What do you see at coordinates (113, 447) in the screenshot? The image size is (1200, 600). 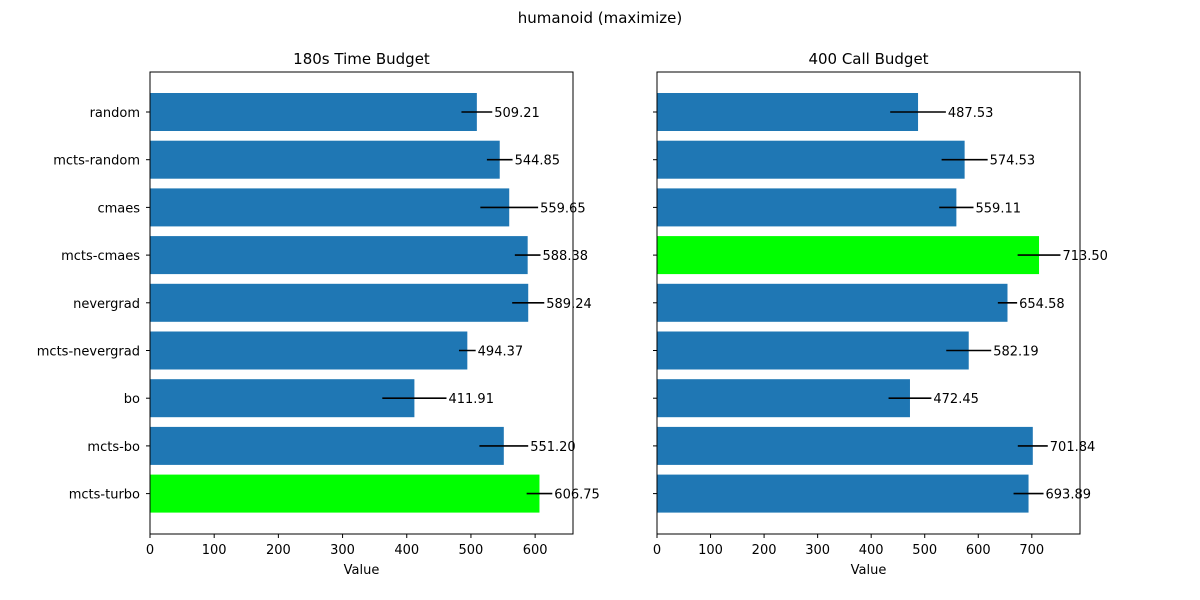 I see `y-tick-label: mcts-bo` at bounding box center [113, 447].